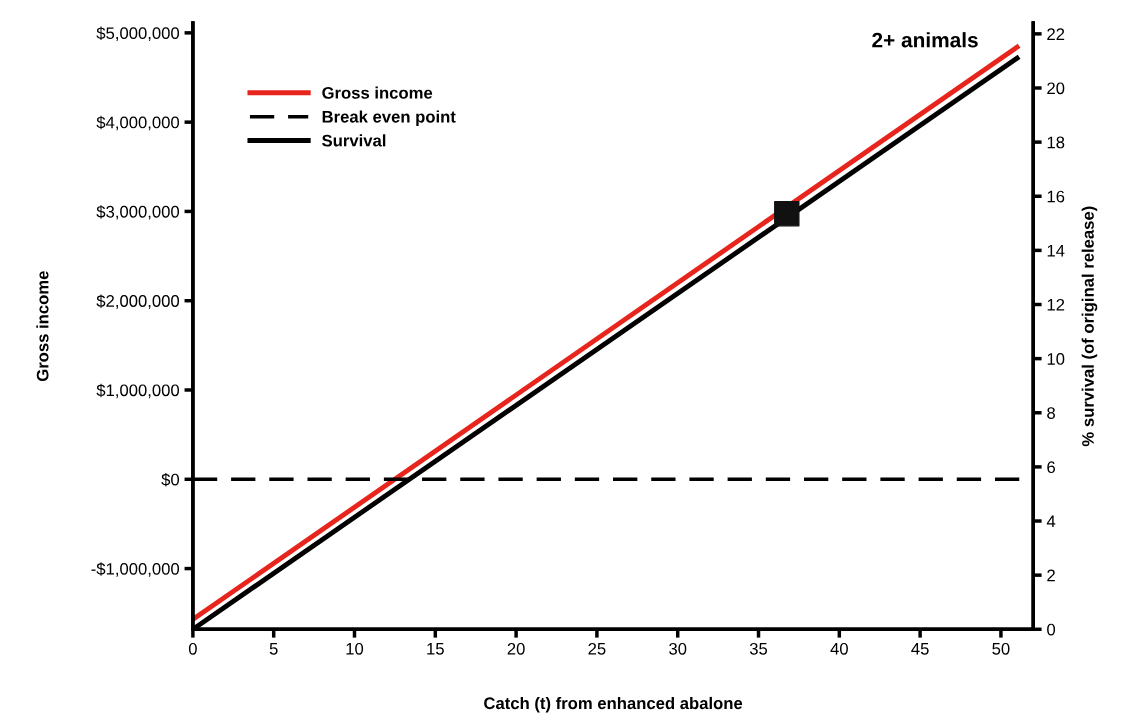  Describe the element at coordinates (1051, 413) in the screenshot. I see `y2-tick-label: 8` at that location.